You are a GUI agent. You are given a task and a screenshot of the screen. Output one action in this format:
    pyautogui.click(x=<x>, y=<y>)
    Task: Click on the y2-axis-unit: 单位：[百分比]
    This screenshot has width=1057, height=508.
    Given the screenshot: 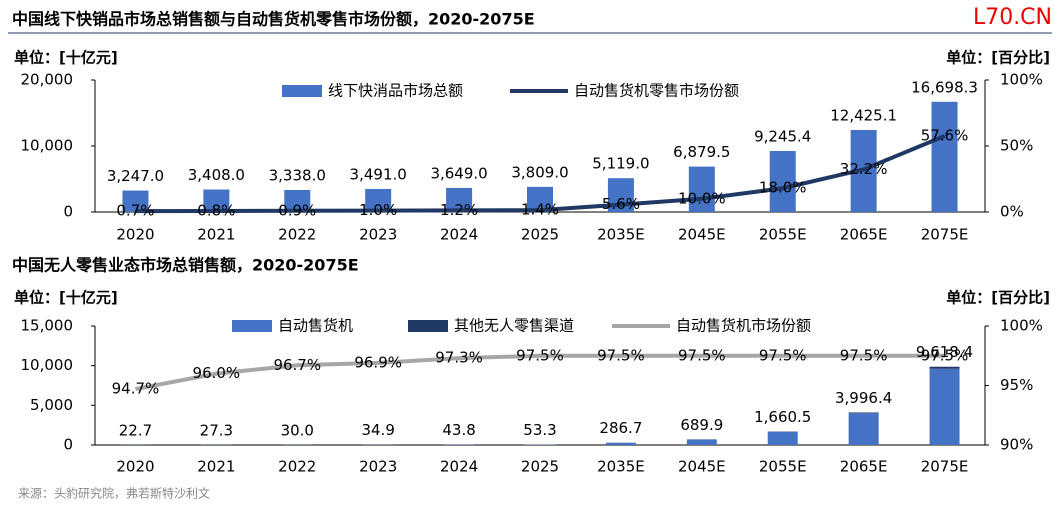 What is the action you would take?
    pyautogui.click(x=998, y=58)
    